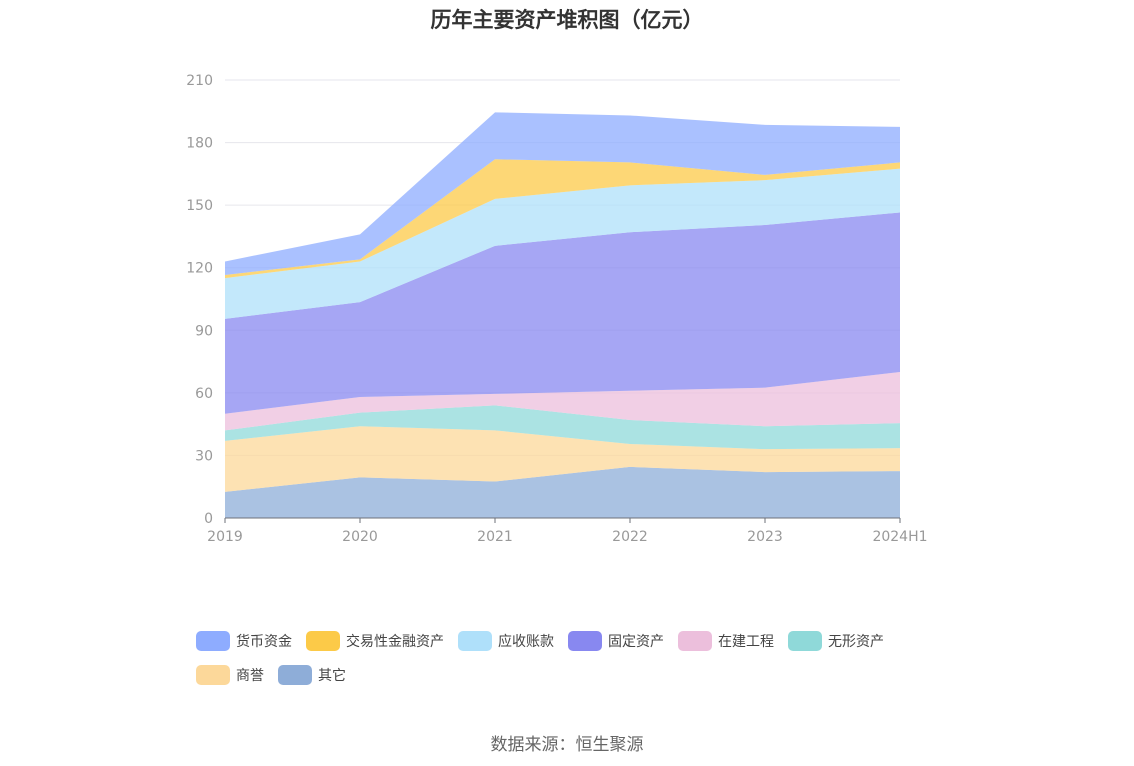 The image size is (1134, 766). I want to click on x-tick-label: 2021, so click(495, 537).